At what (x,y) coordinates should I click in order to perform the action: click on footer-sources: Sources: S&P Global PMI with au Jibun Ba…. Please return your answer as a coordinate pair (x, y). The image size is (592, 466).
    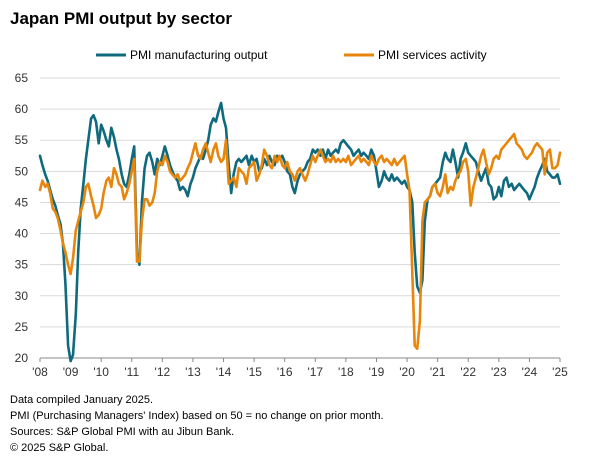
    Looking at the image, I should click on (122, 432).